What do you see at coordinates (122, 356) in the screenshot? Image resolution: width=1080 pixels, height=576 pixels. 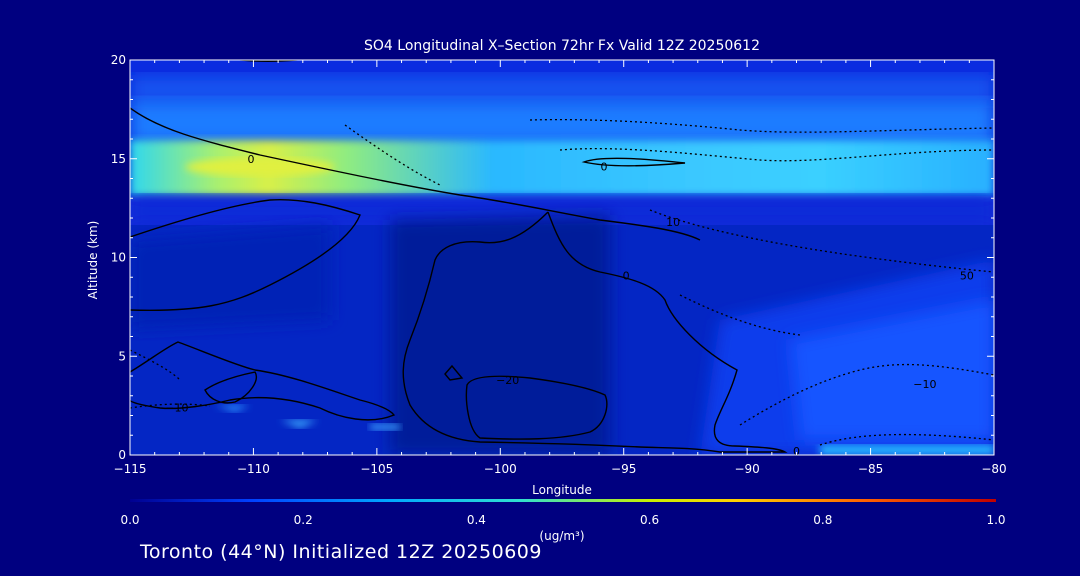 I see `y-tick-label: 5` at bounding box center [122, 356].